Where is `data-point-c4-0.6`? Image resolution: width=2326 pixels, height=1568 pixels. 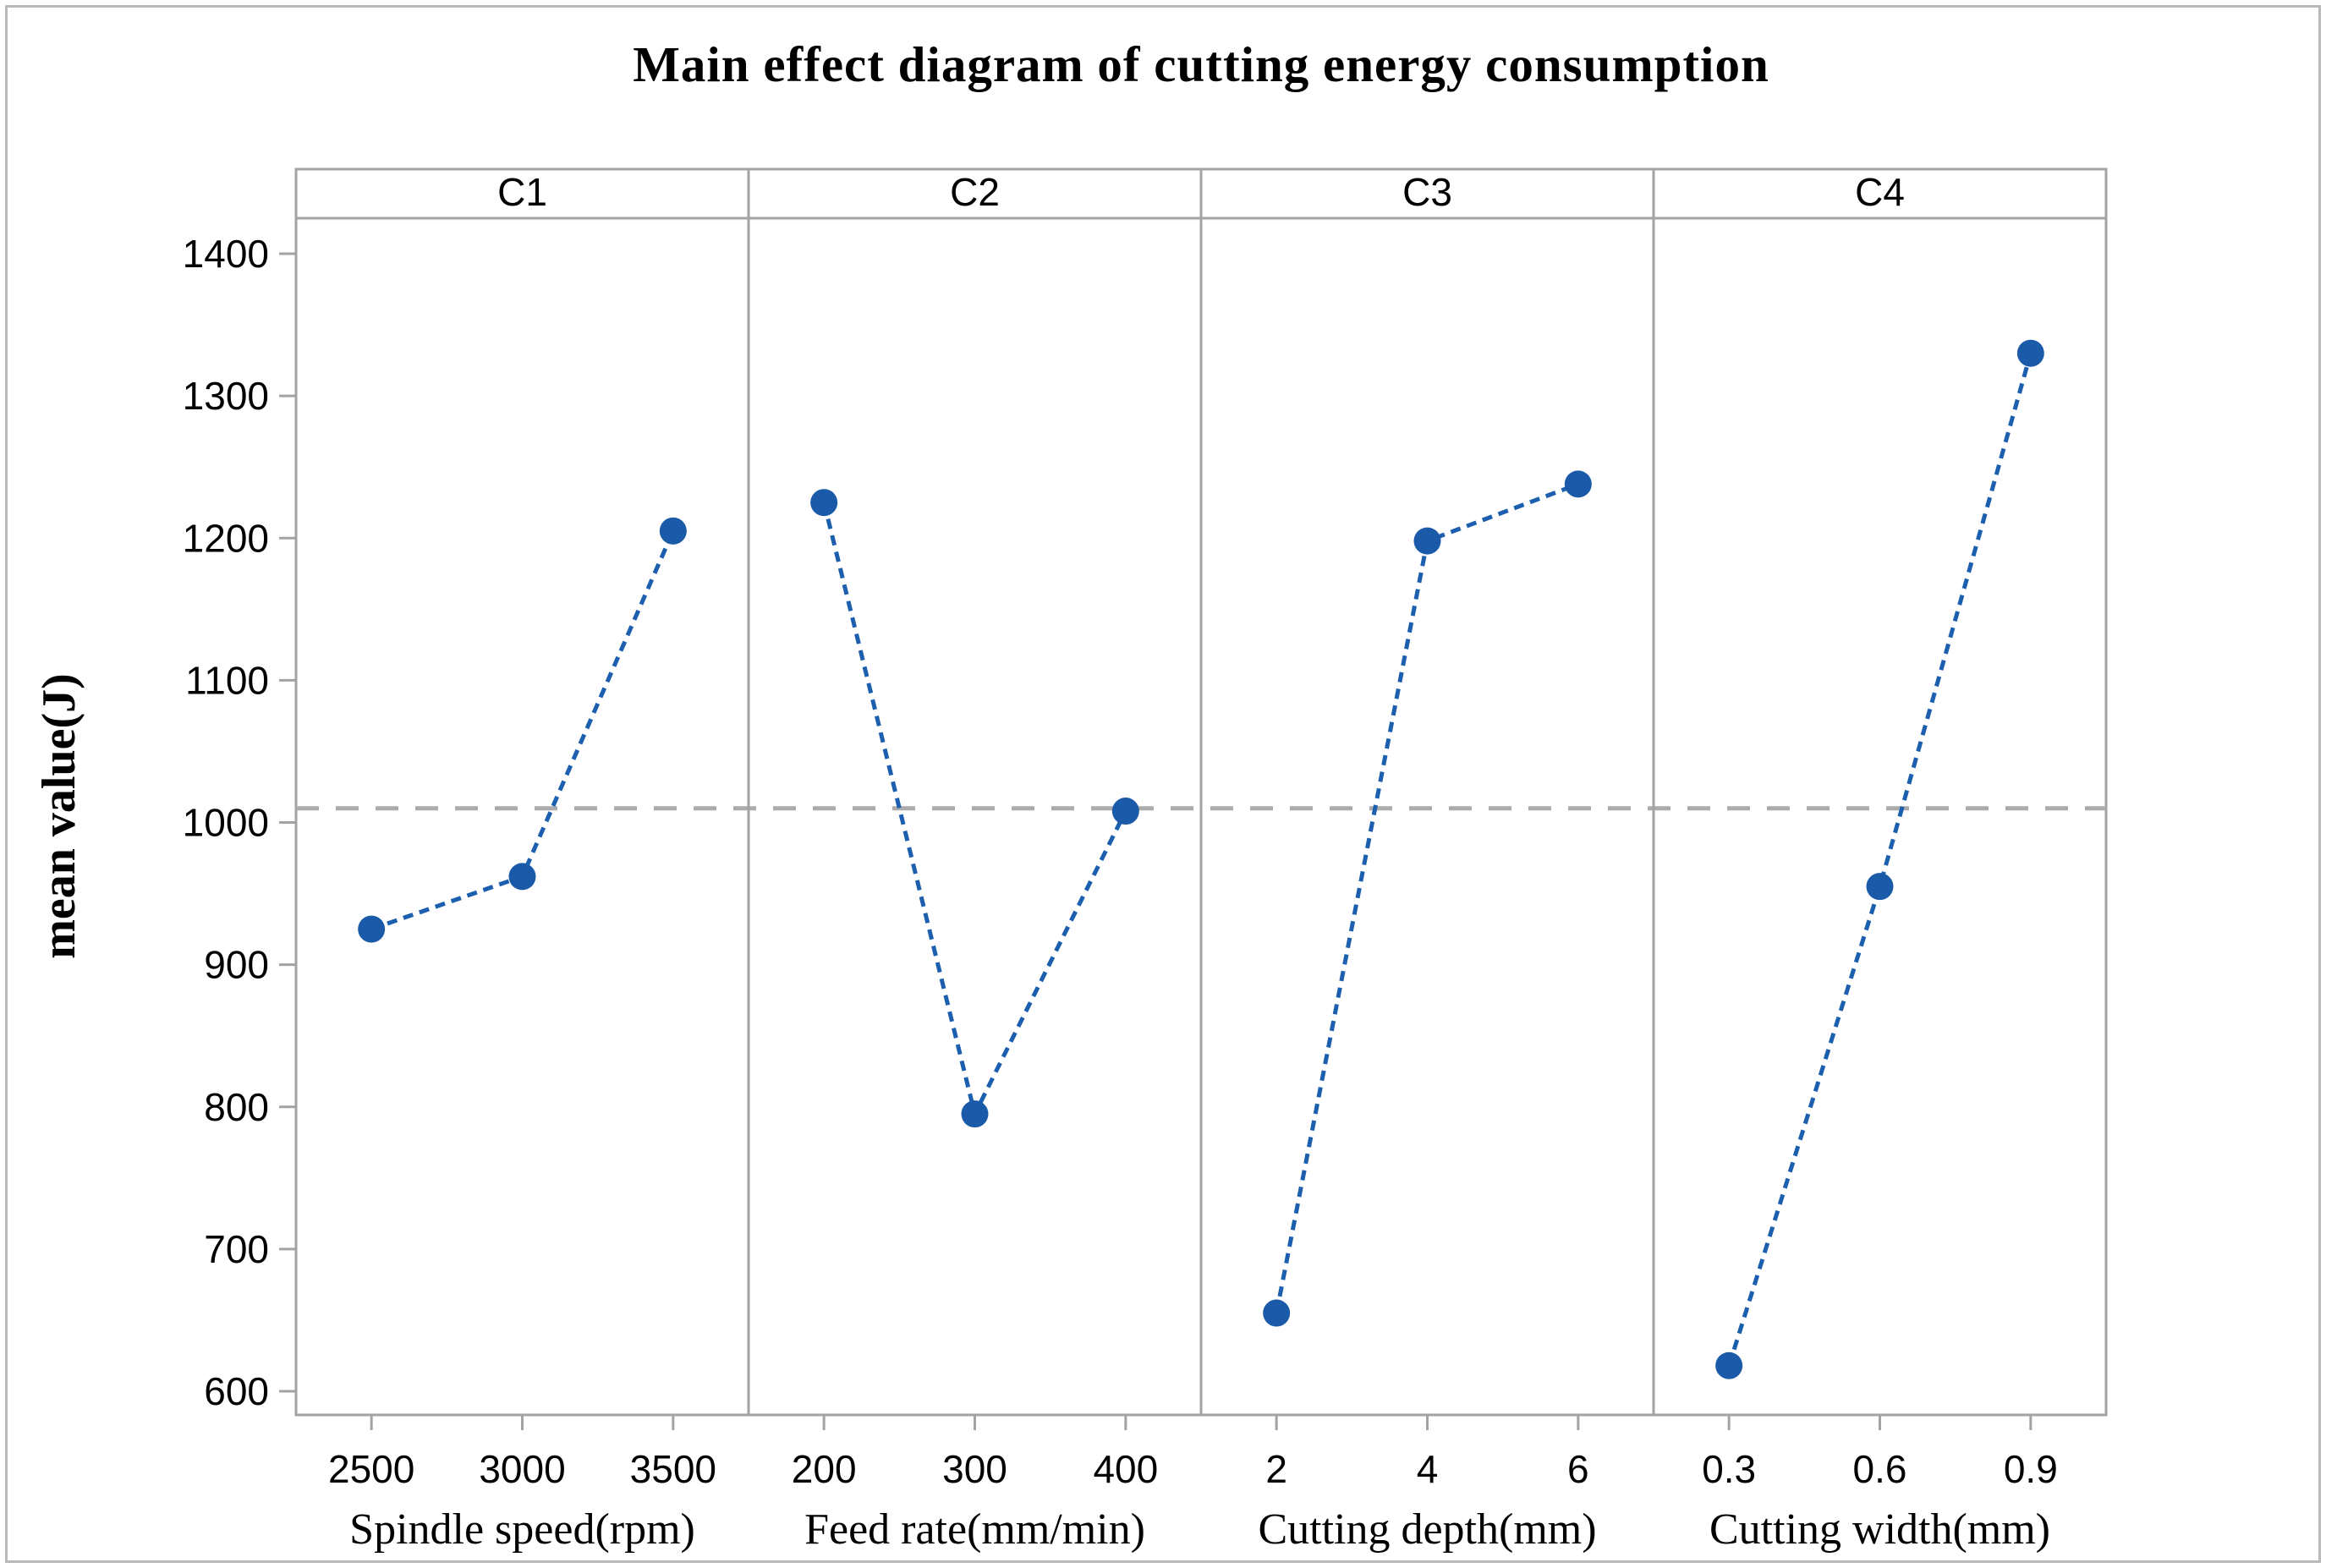
data-point-c4-0.6 is located at coordinates (1880, 887).